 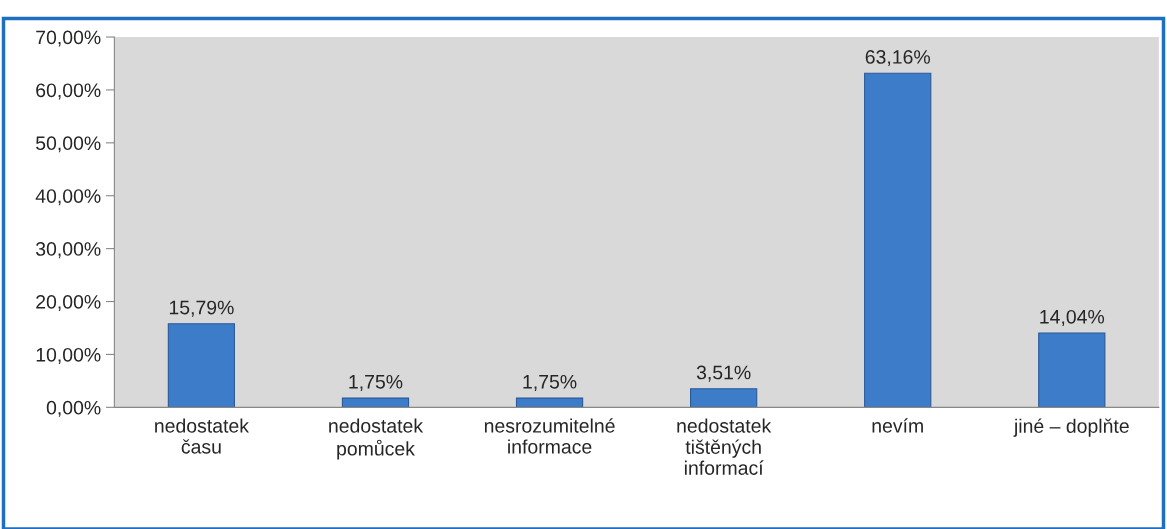 What do you see at coordinates (202, 436) in the screenshot?
I see `x-tick-label: nedostatek času` at bounding box center [202, 436].